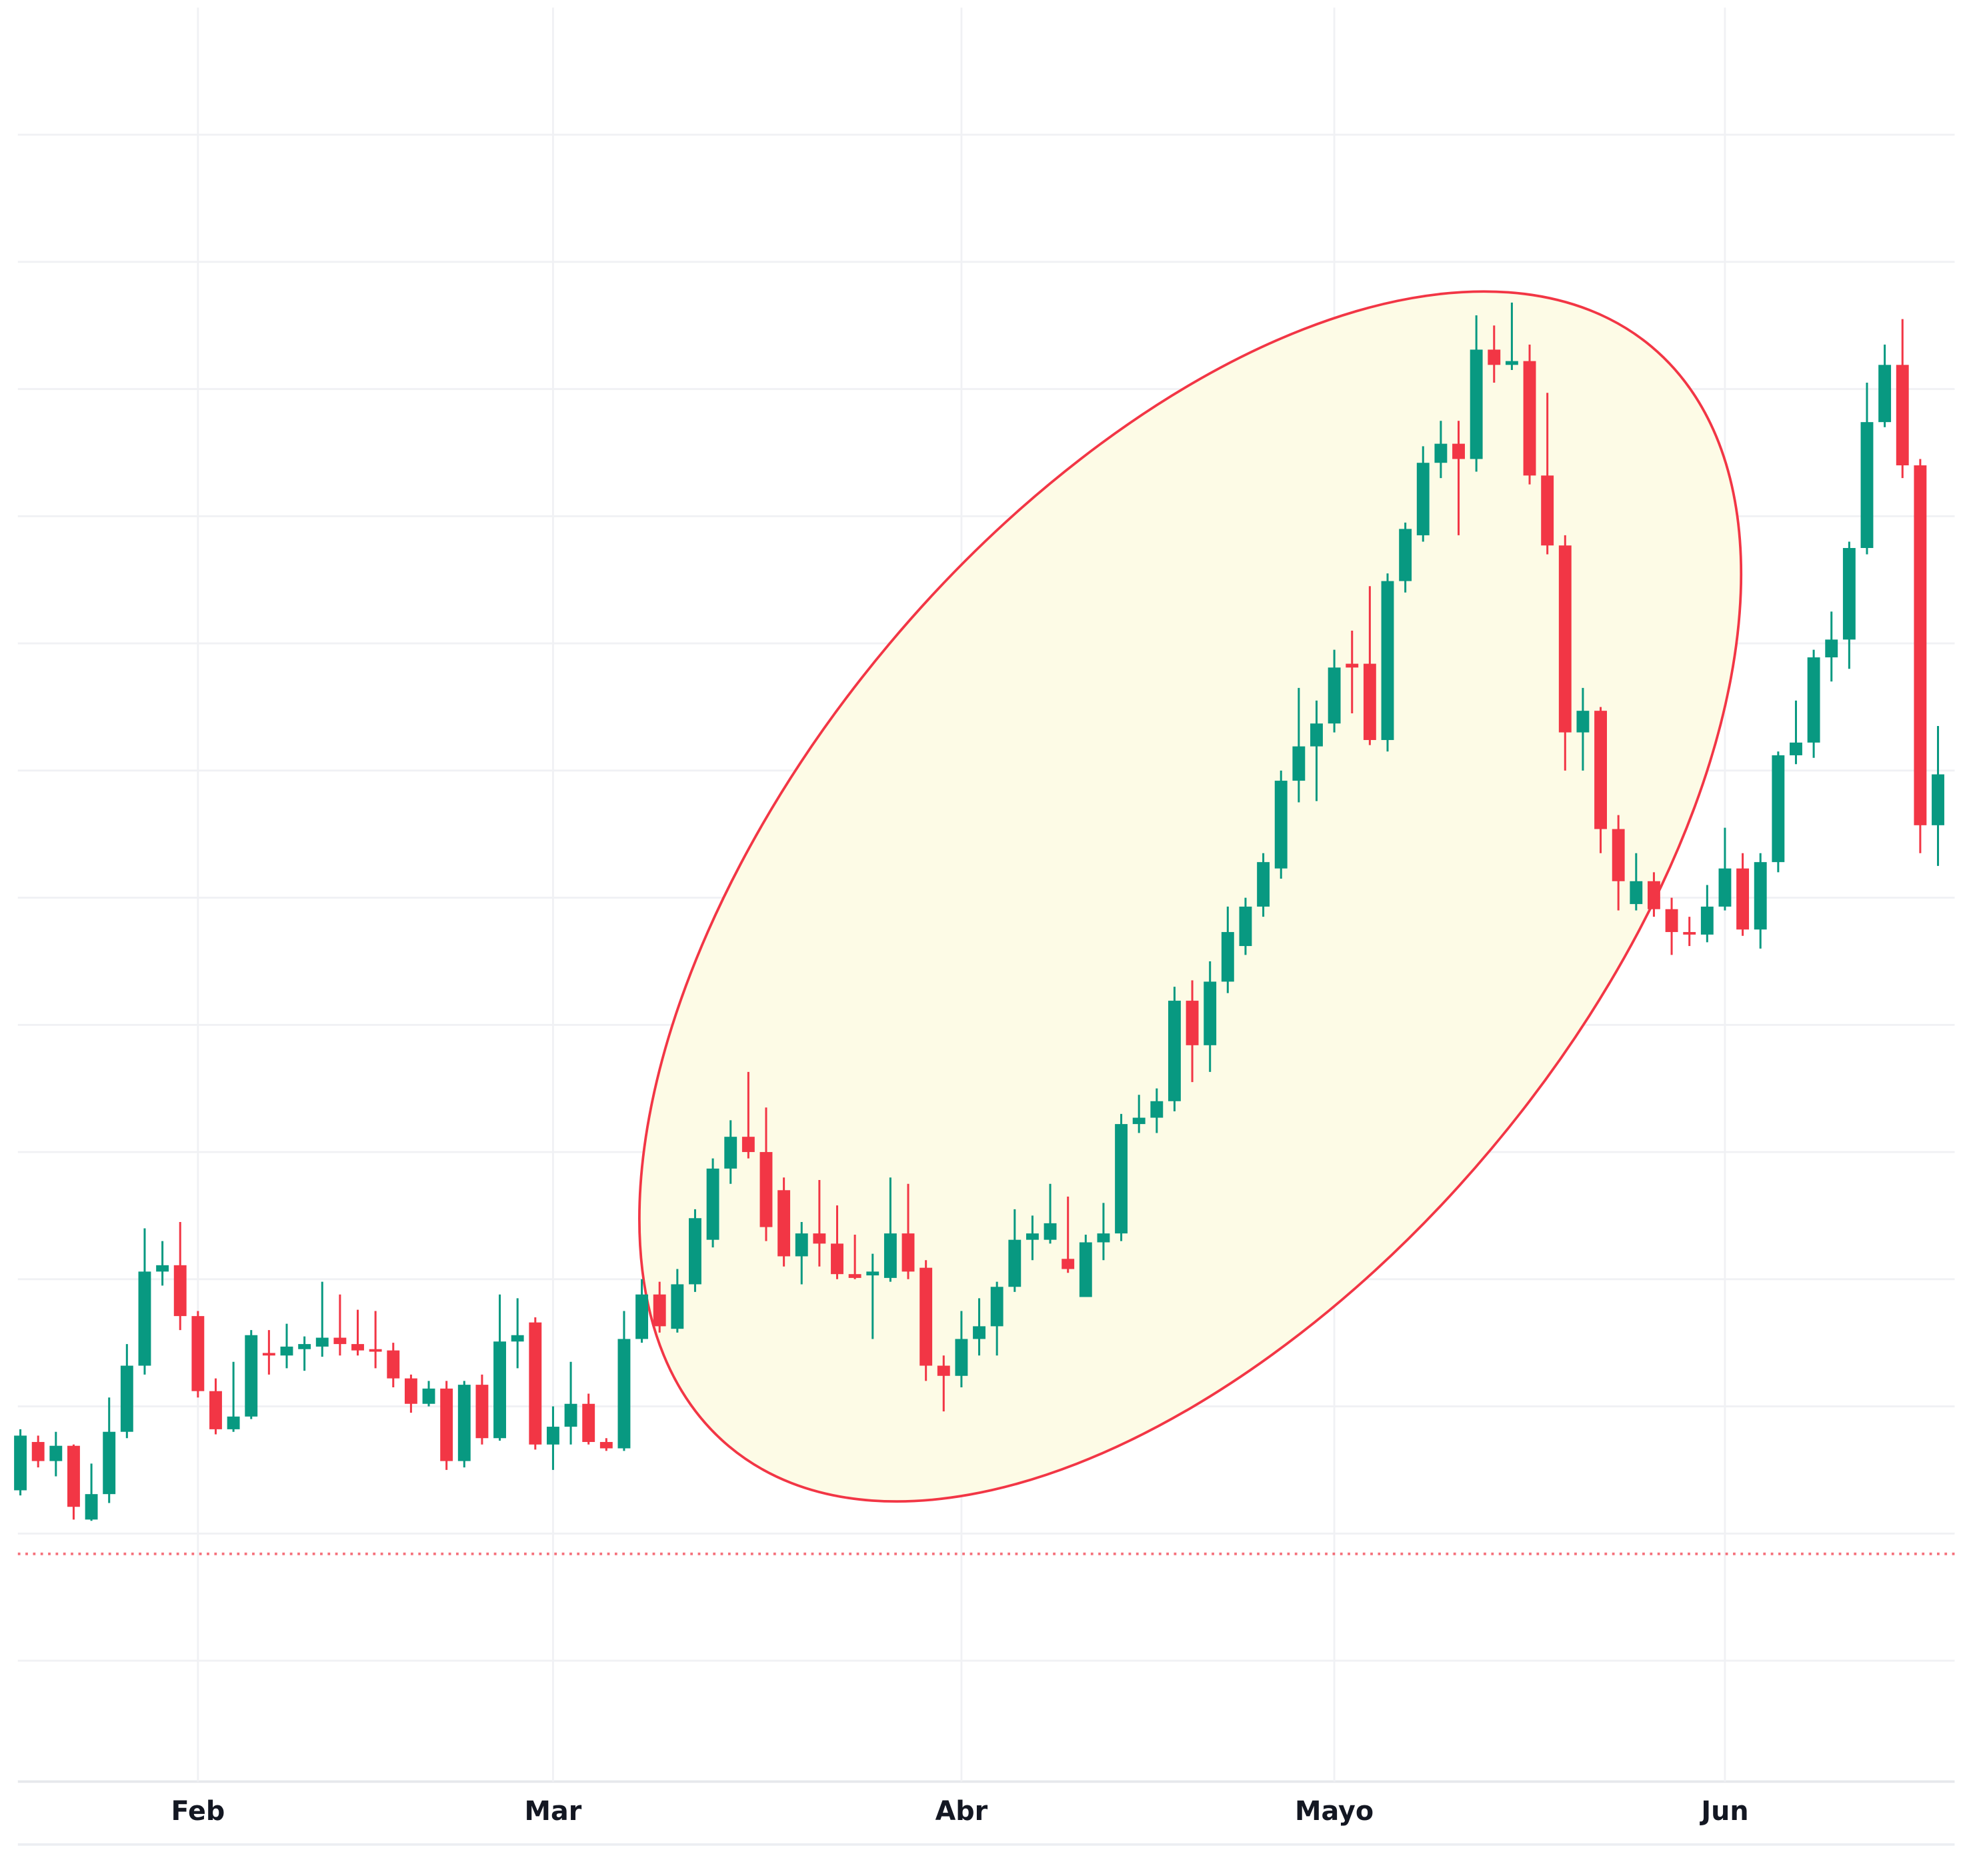  Describe the element at coordinates (1723, 1811) in the screenshot. I see `x-tick-label: Jun` at that location.